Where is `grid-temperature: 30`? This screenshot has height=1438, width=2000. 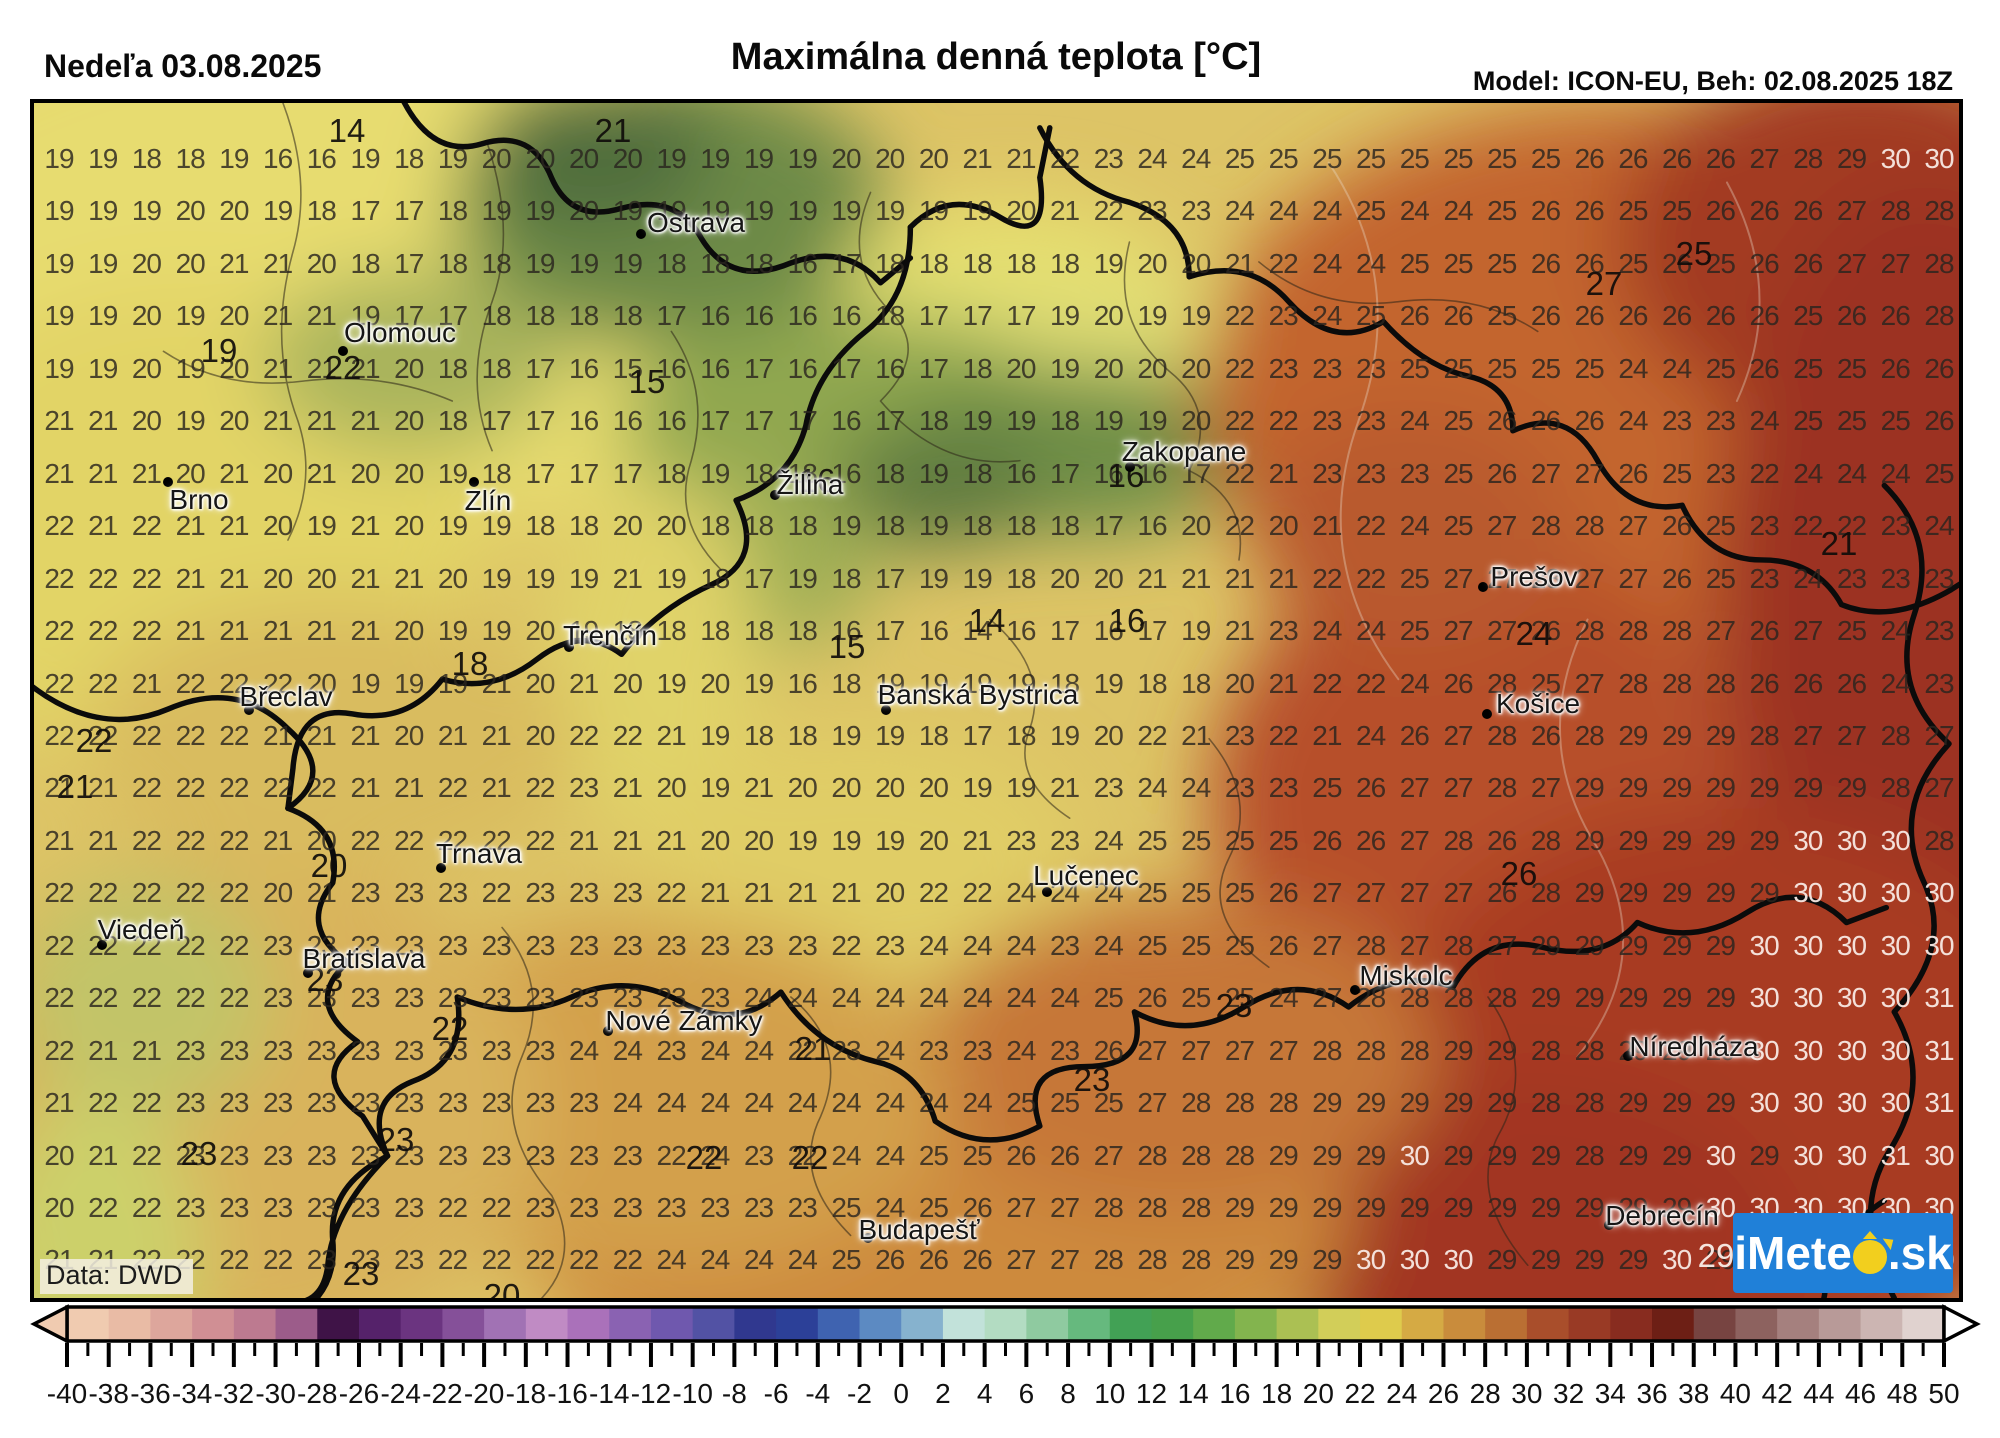
grid-temperature: 30 is located at coordinates (1720, 1207).